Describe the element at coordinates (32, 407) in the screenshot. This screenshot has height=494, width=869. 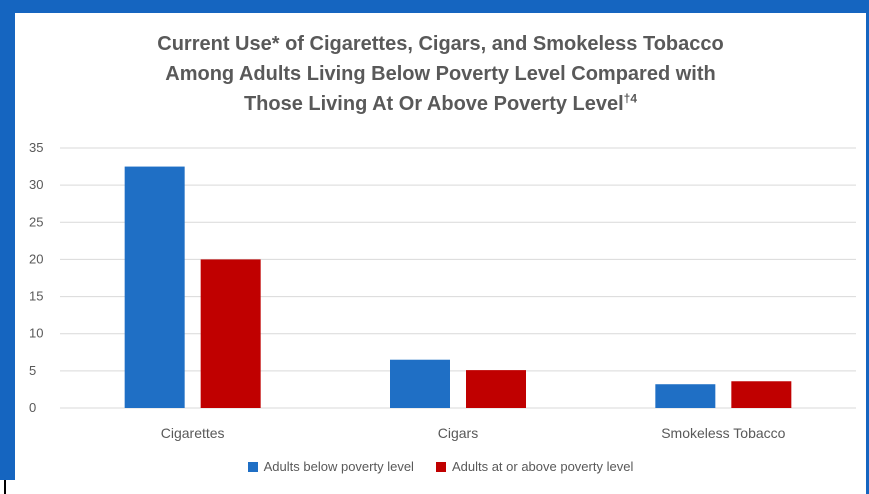
I see `y-tick-label-0: 0` at that location.